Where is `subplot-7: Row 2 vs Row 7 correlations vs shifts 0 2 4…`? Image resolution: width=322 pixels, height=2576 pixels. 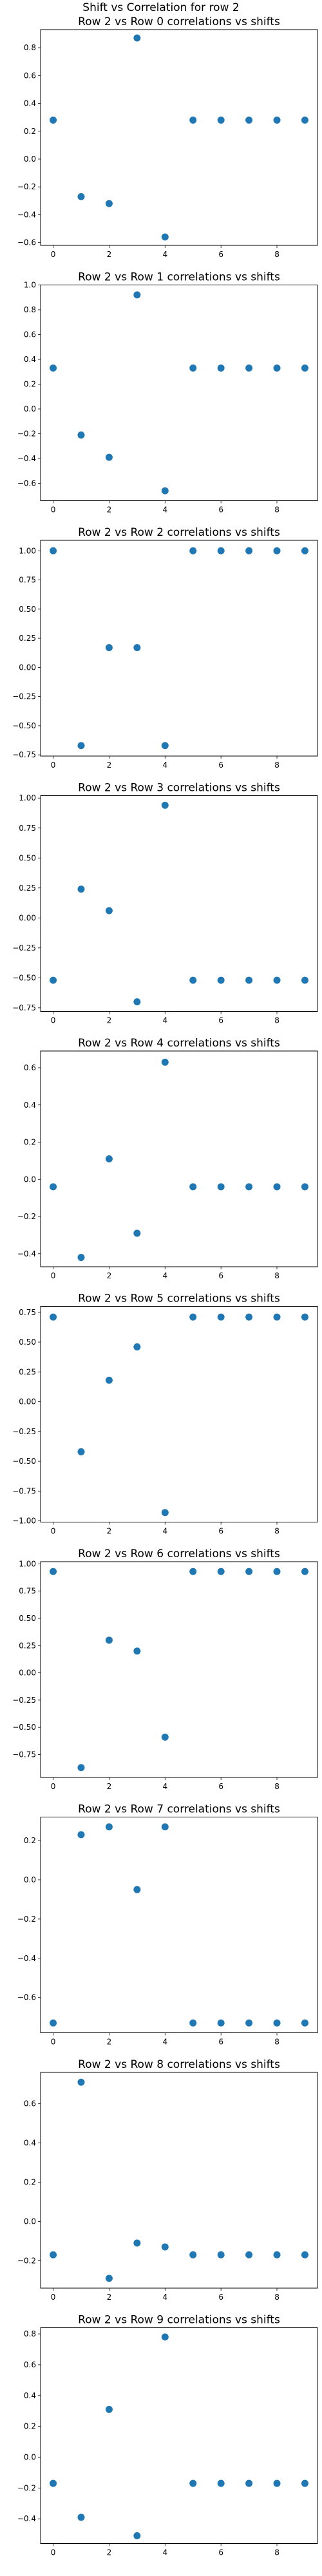 subplot-7: Row 2 vs Row 7 correlations vs shifts 0 2 4… is located at coordinates (167, 1925).